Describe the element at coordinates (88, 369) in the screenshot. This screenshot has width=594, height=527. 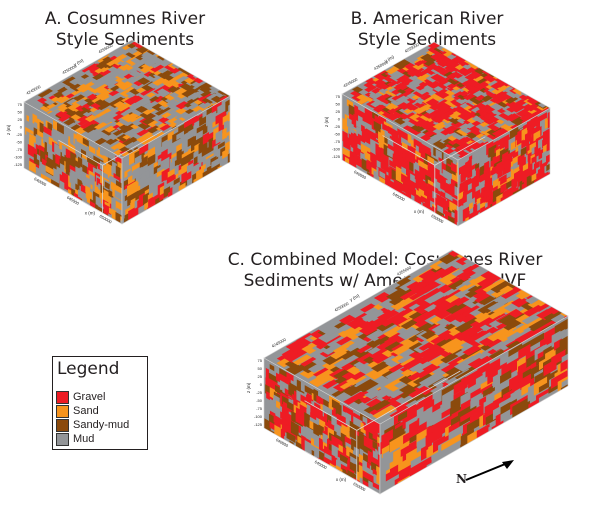
I see `legend-title: Legend` at that location.